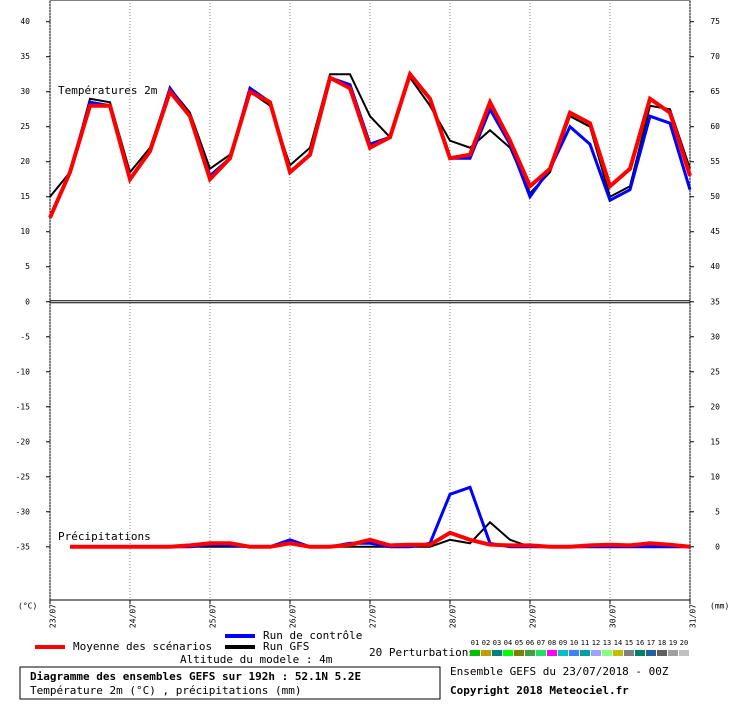  I want to click on y-tick-label: -25, so click(23, 476).